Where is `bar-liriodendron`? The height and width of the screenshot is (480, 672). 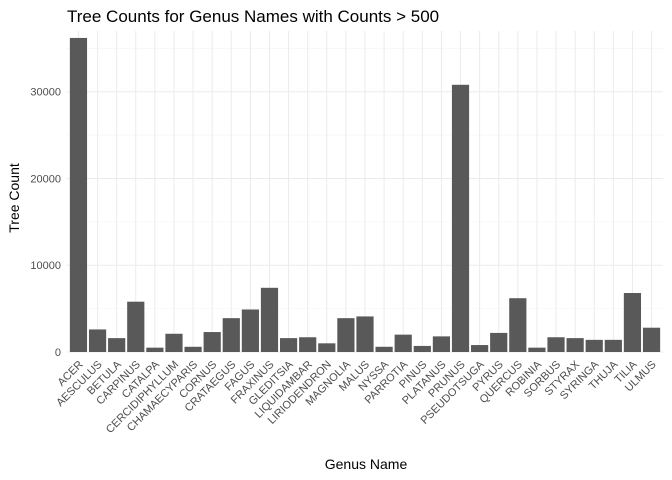 bar-liriodendron is located at coordinates (327, 347).